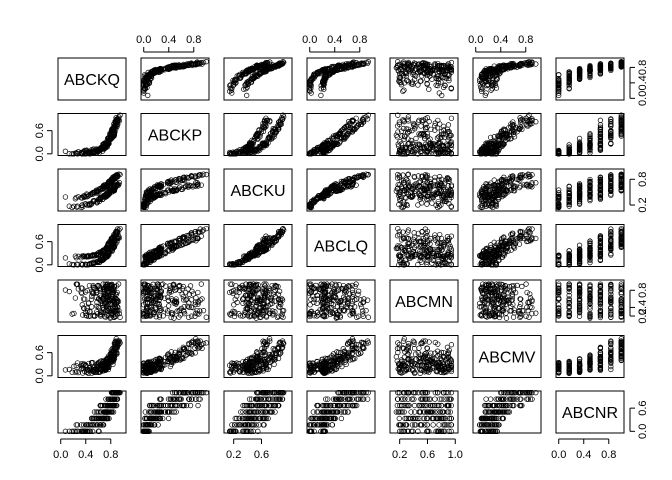  What do you see at coordinates (92, 134) in the screenshot?
I see `panel-abckp-vs-abckq` at bounding box center [92, 134].